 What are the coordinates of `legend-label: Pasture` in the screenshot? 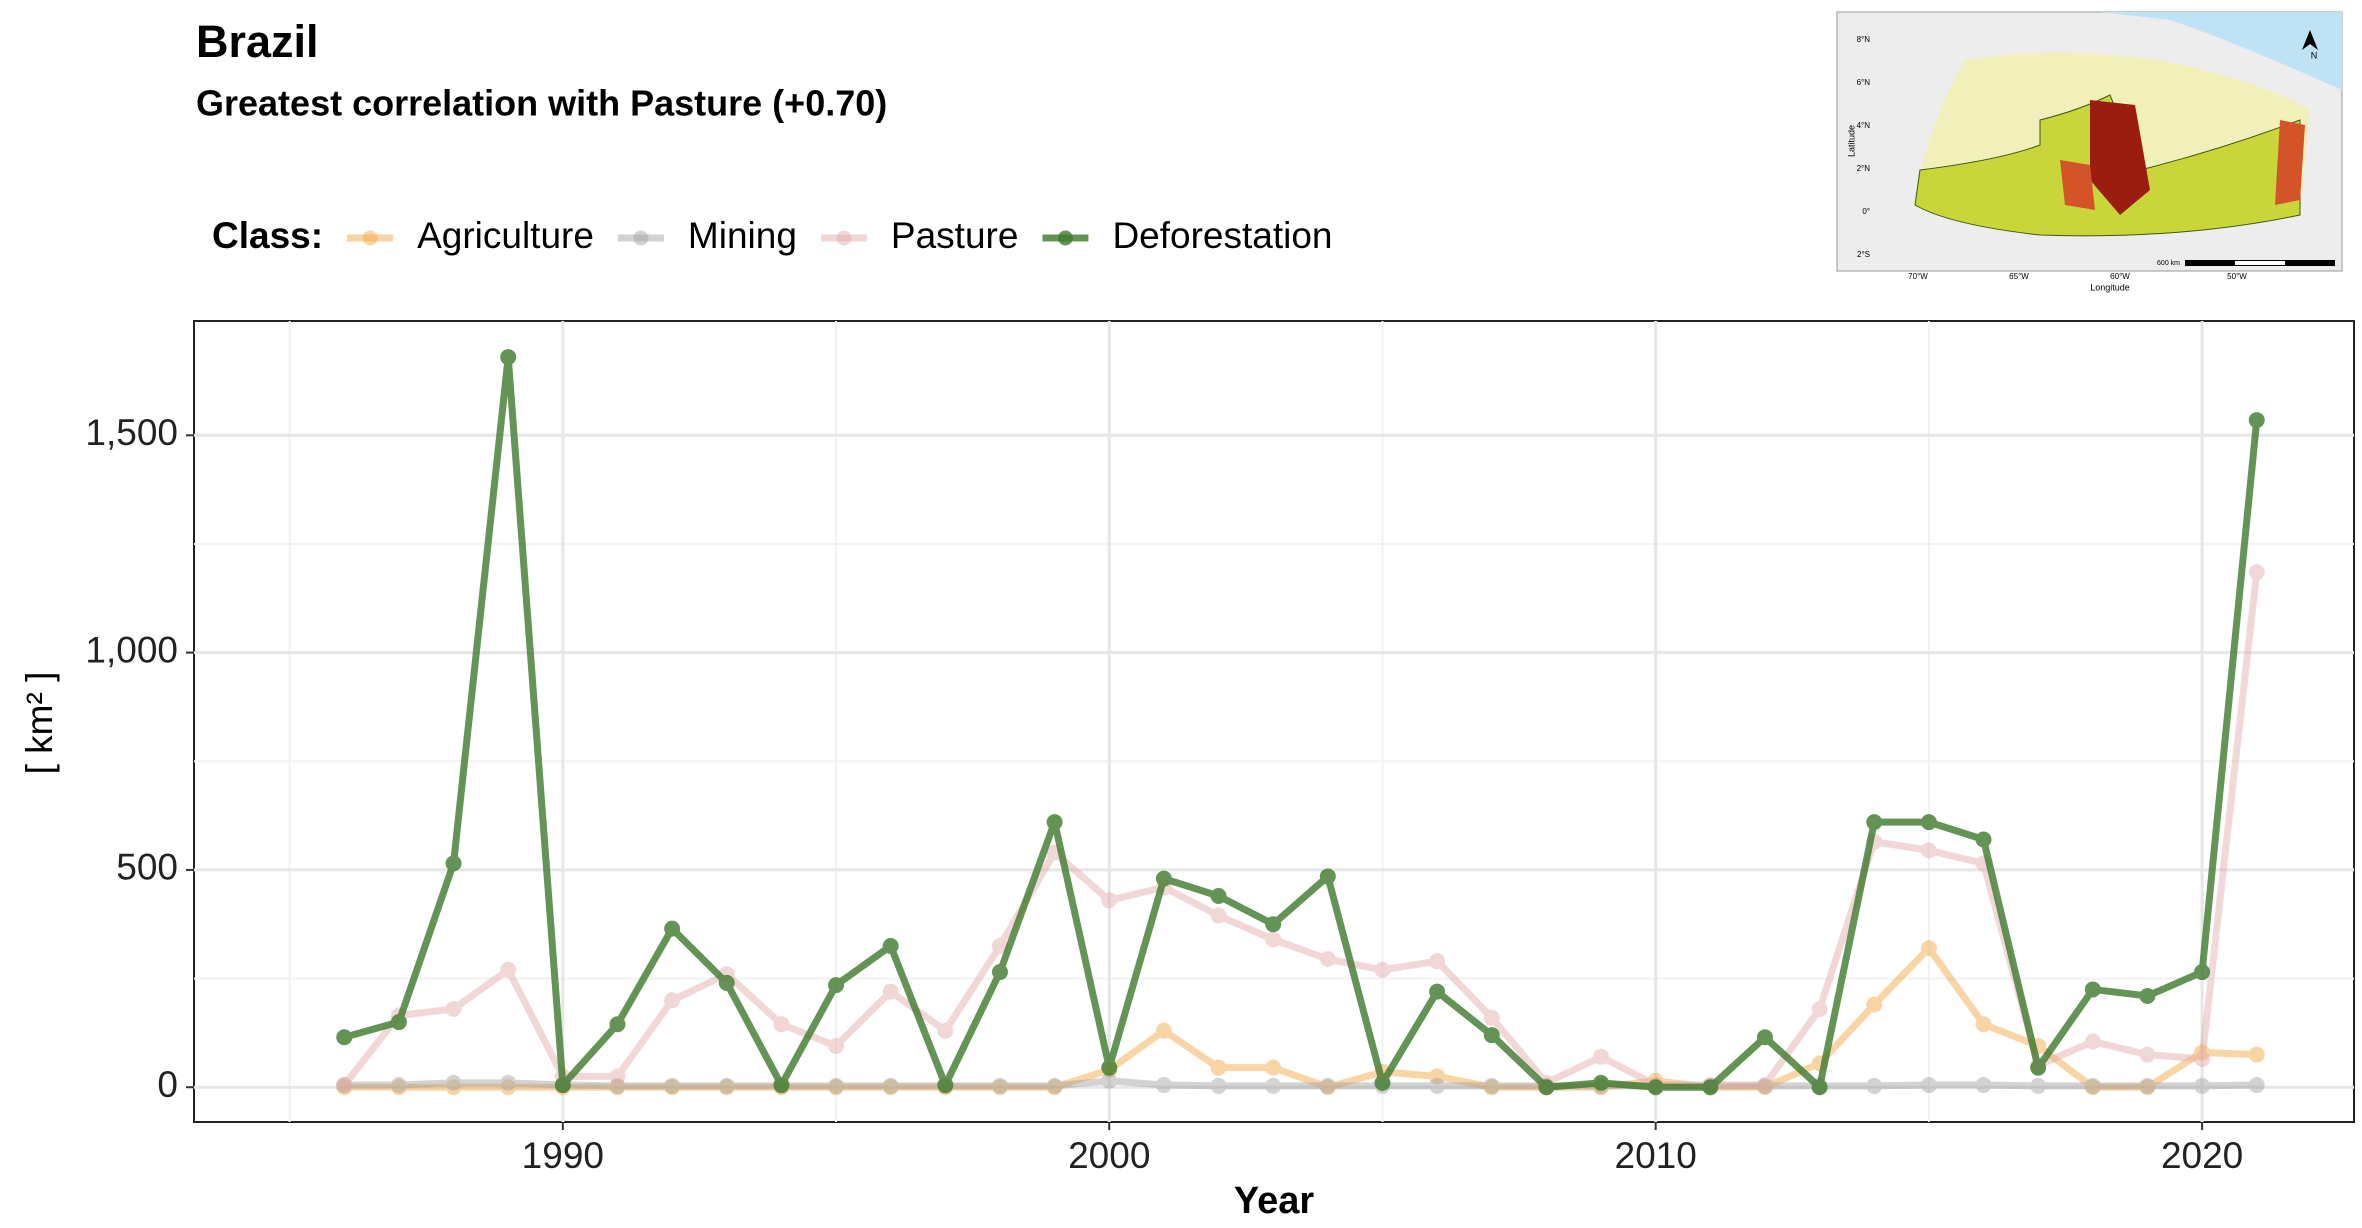 It's located at (955, 235).